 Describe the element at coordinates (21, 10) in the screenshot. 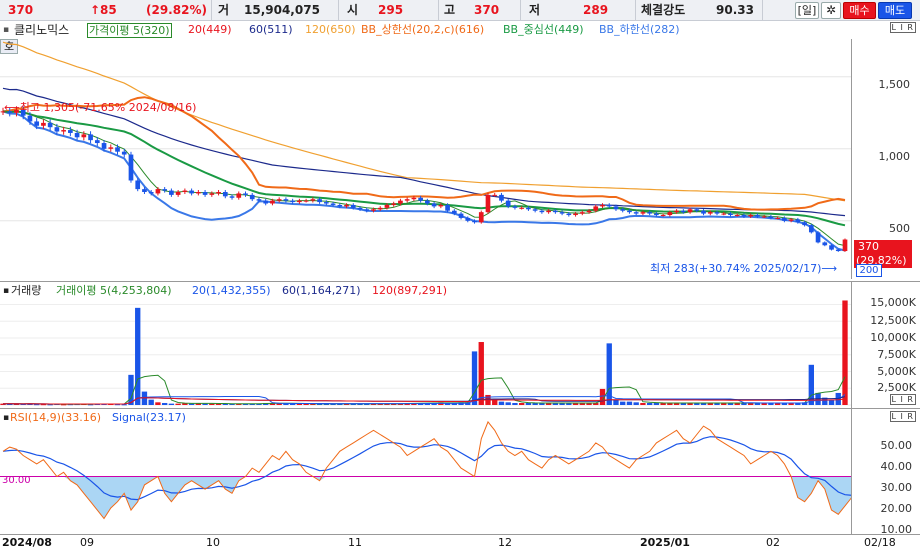

I see `current-price: 370` at that location.